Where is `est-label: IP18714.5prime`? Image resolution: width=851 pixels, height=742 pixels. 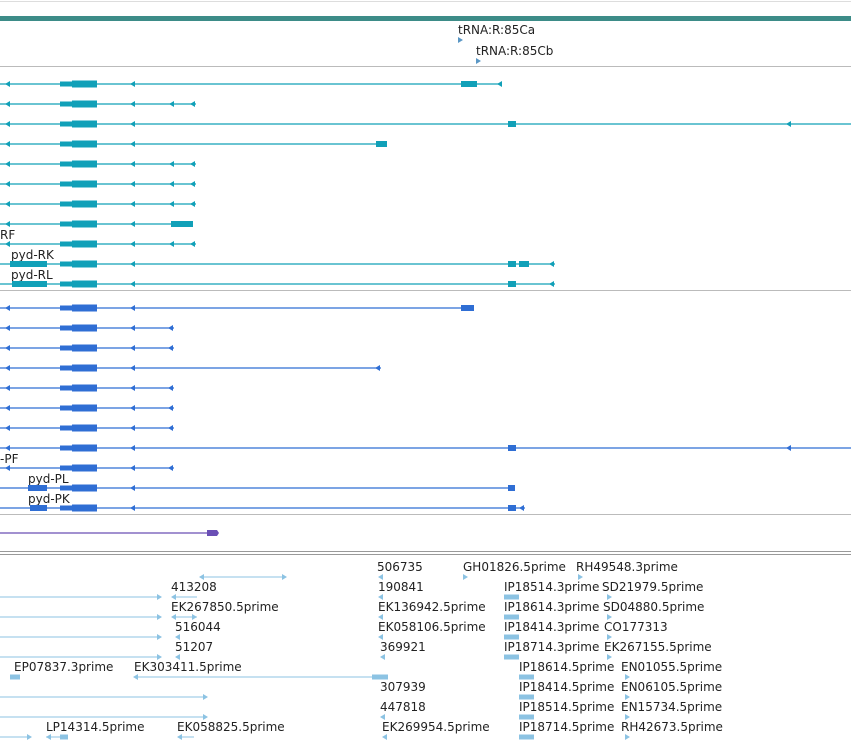
est-label: IP18714.5prime is located at coordinates (566, 727).